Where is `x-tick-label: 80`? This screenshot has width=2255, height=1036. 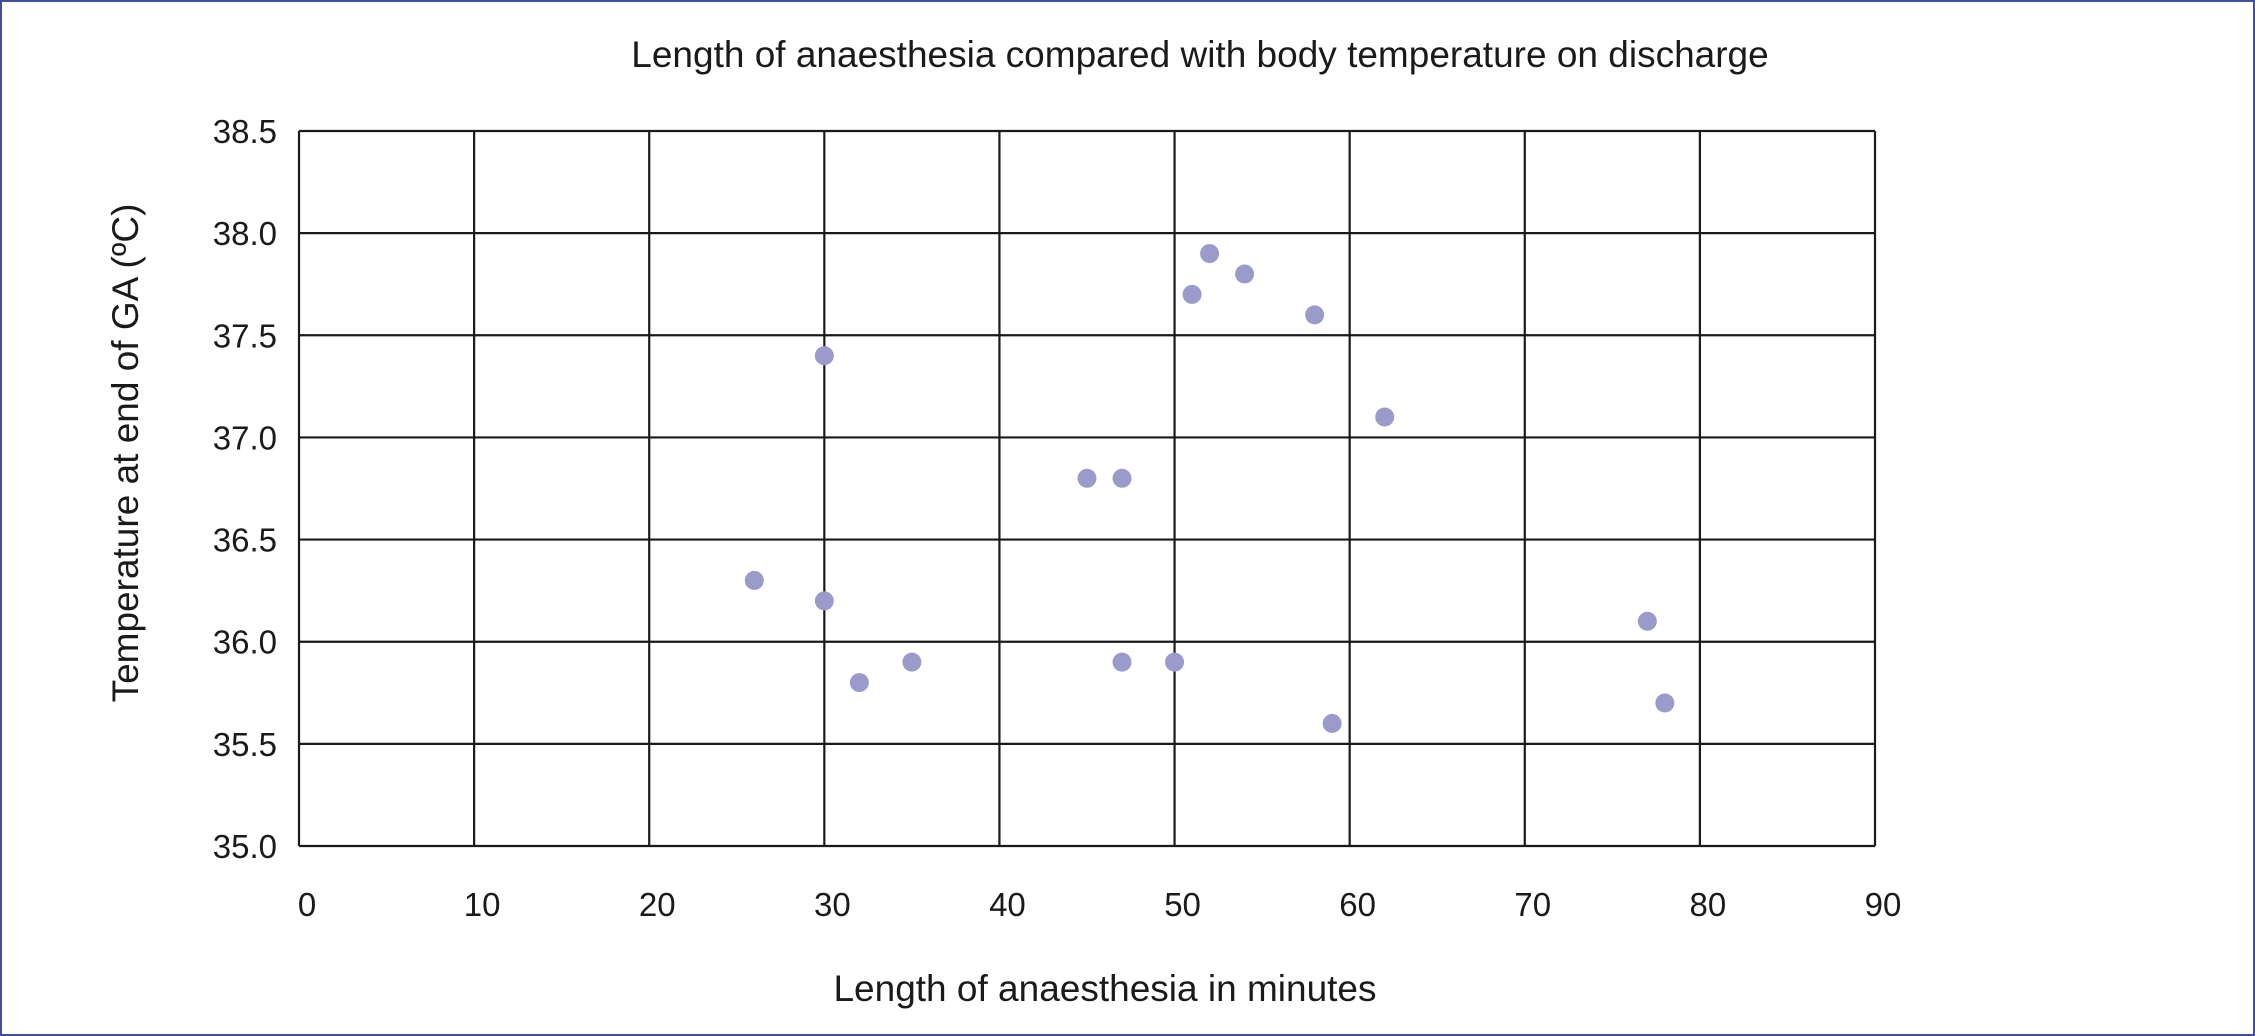
x-tick-label: 80 is located at coordinates (1708, 904).